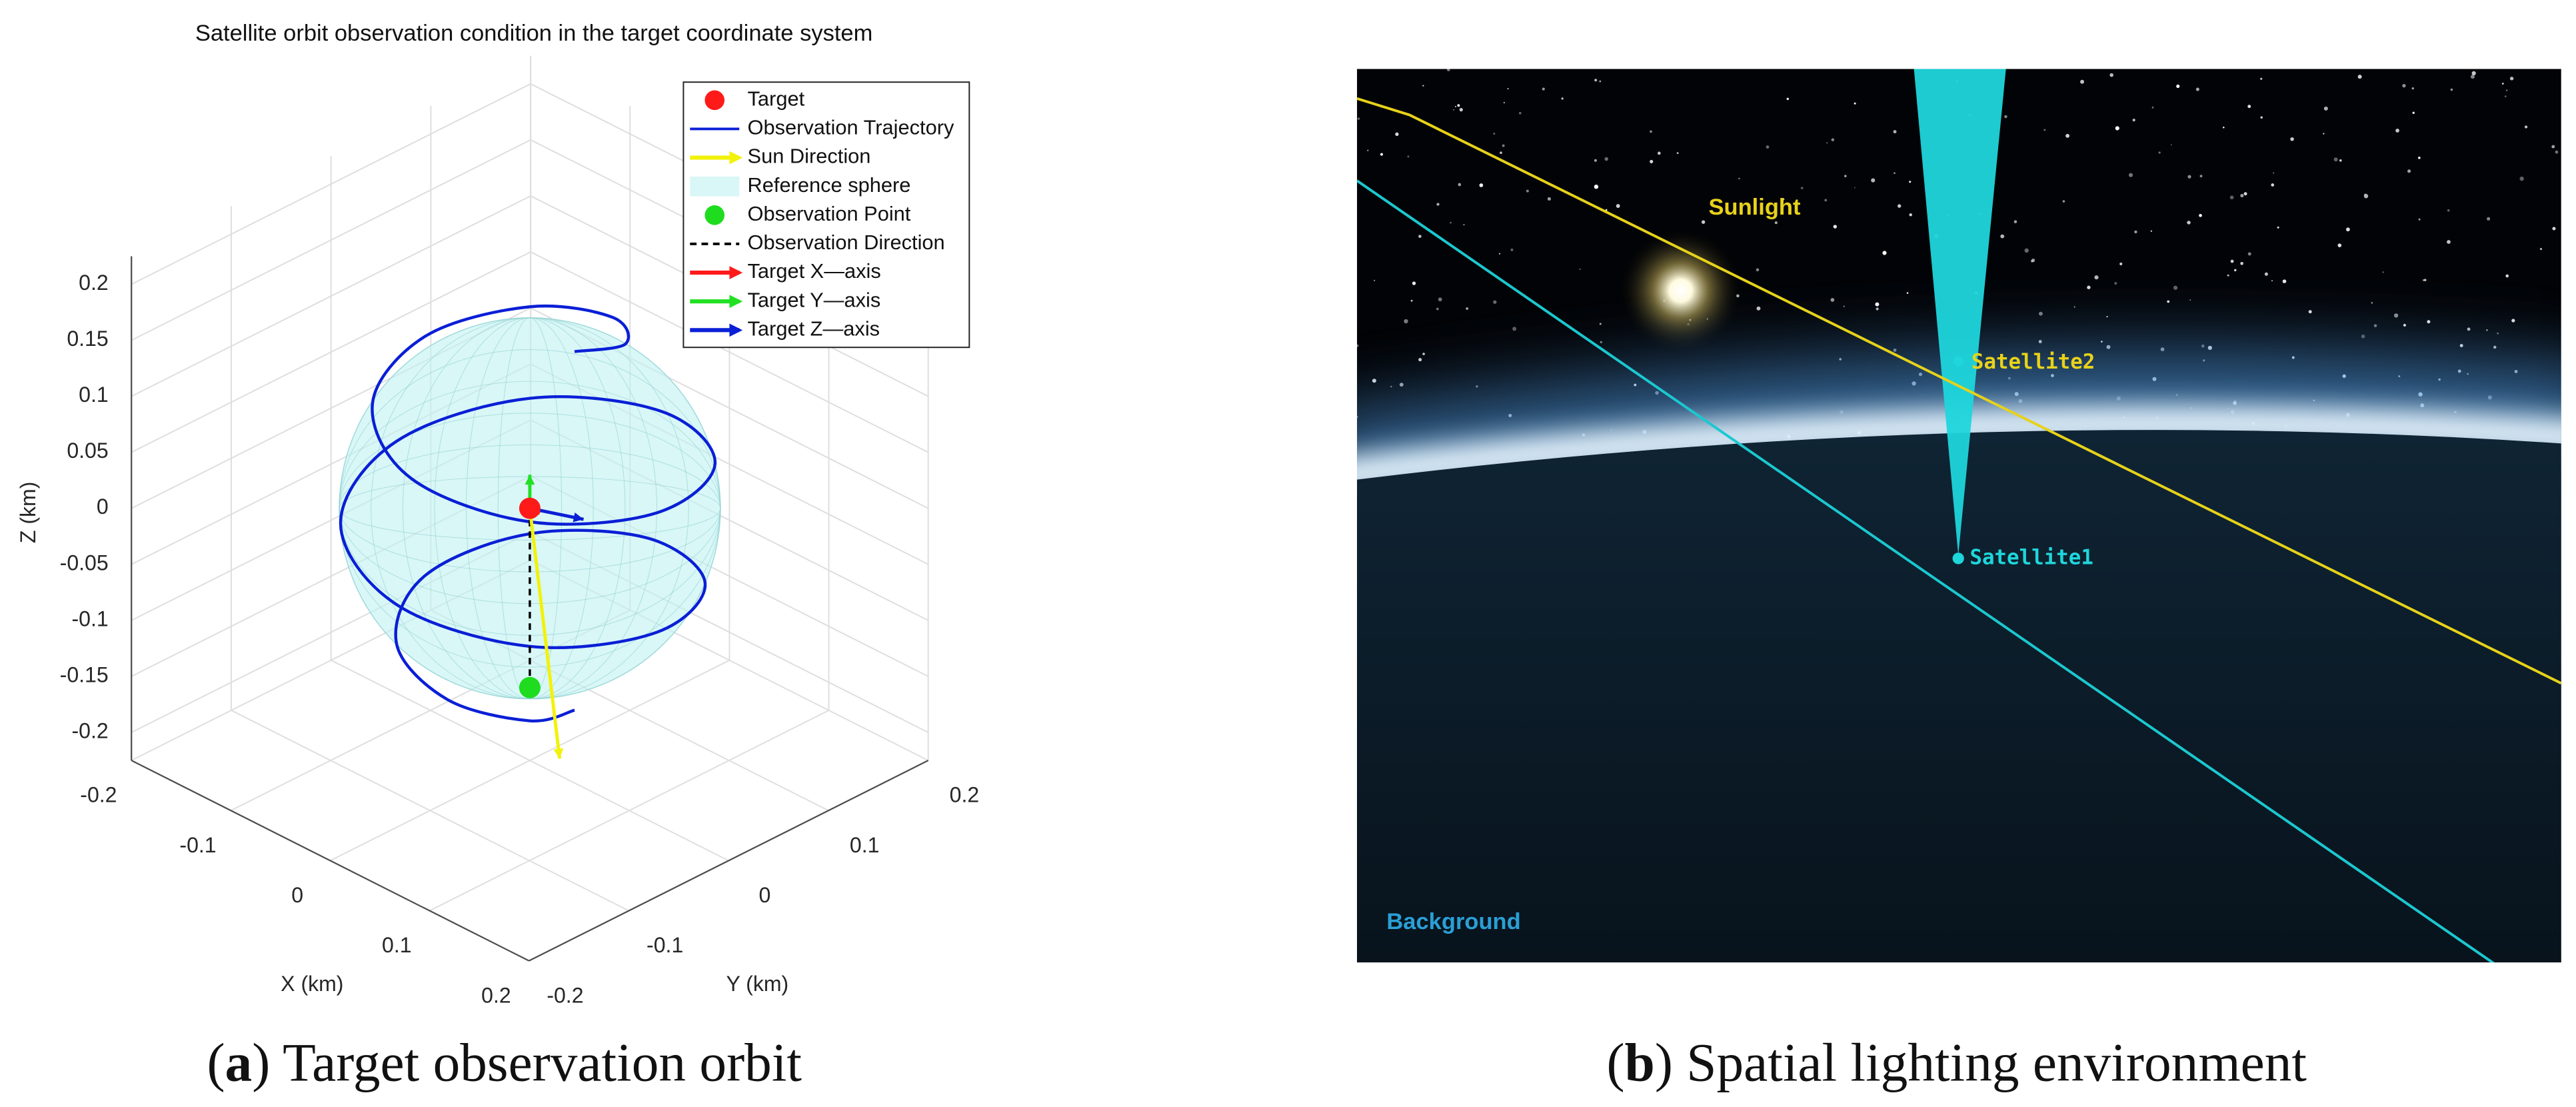  What do you see at coordinates (197, 845) in the screenshot?
I see `x-tick-label: -0.1` at bounding box center [197, 845].